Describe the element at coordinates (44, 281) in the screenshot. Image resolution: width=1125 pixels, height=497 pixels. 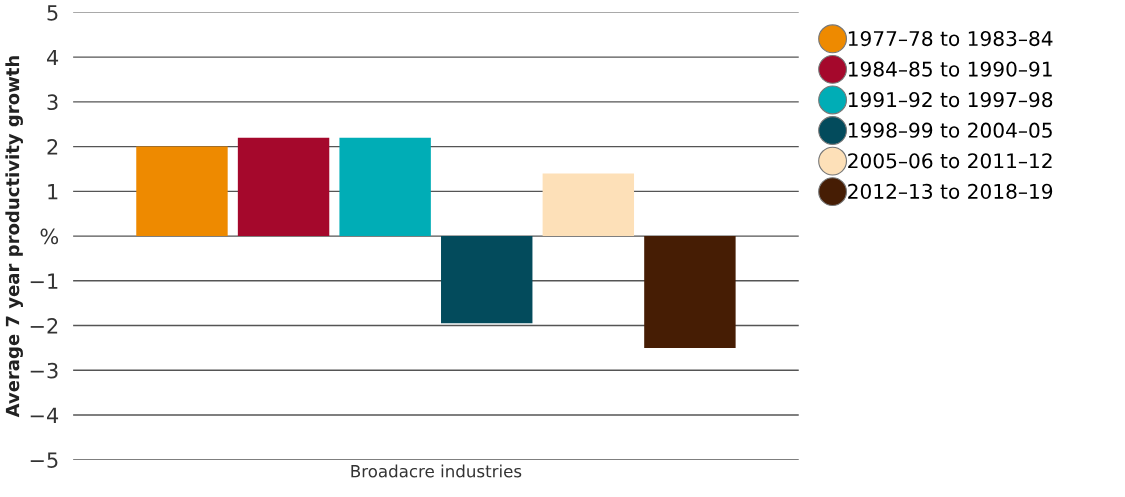
I see `y-tick-label: −1` at that location.